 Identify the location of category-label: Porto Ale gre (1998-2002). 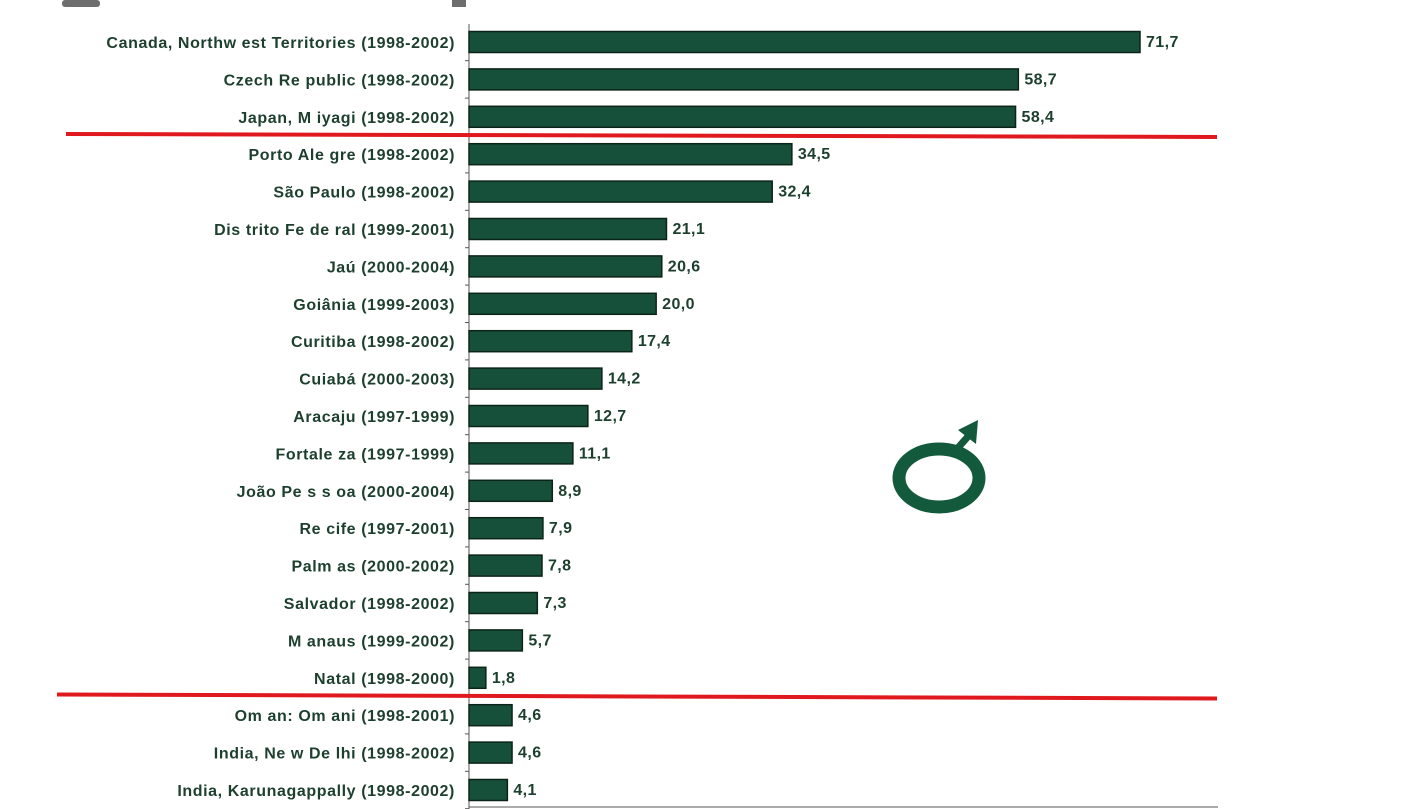
(352, 155).